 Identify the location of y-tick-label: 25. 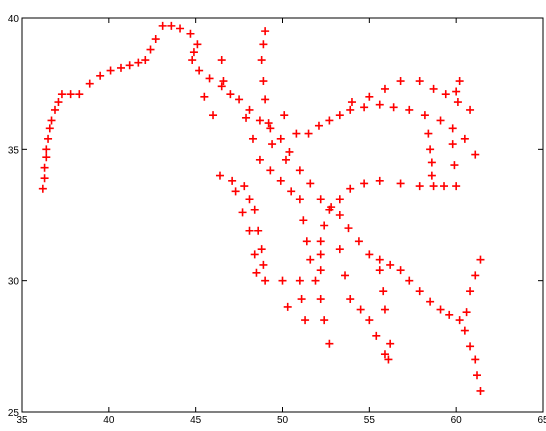
(14, 413).